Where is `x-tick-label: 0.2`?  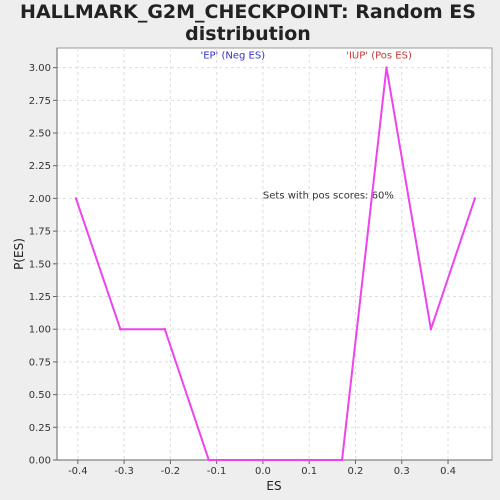
x-tick-label: 0.2 is located at coordinates (356, 471).